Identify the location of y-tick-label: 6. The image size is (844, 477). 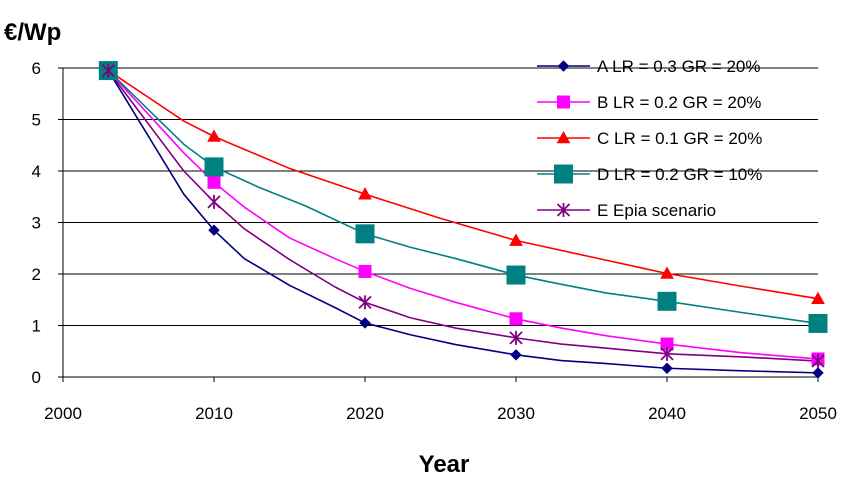
(36, 68).